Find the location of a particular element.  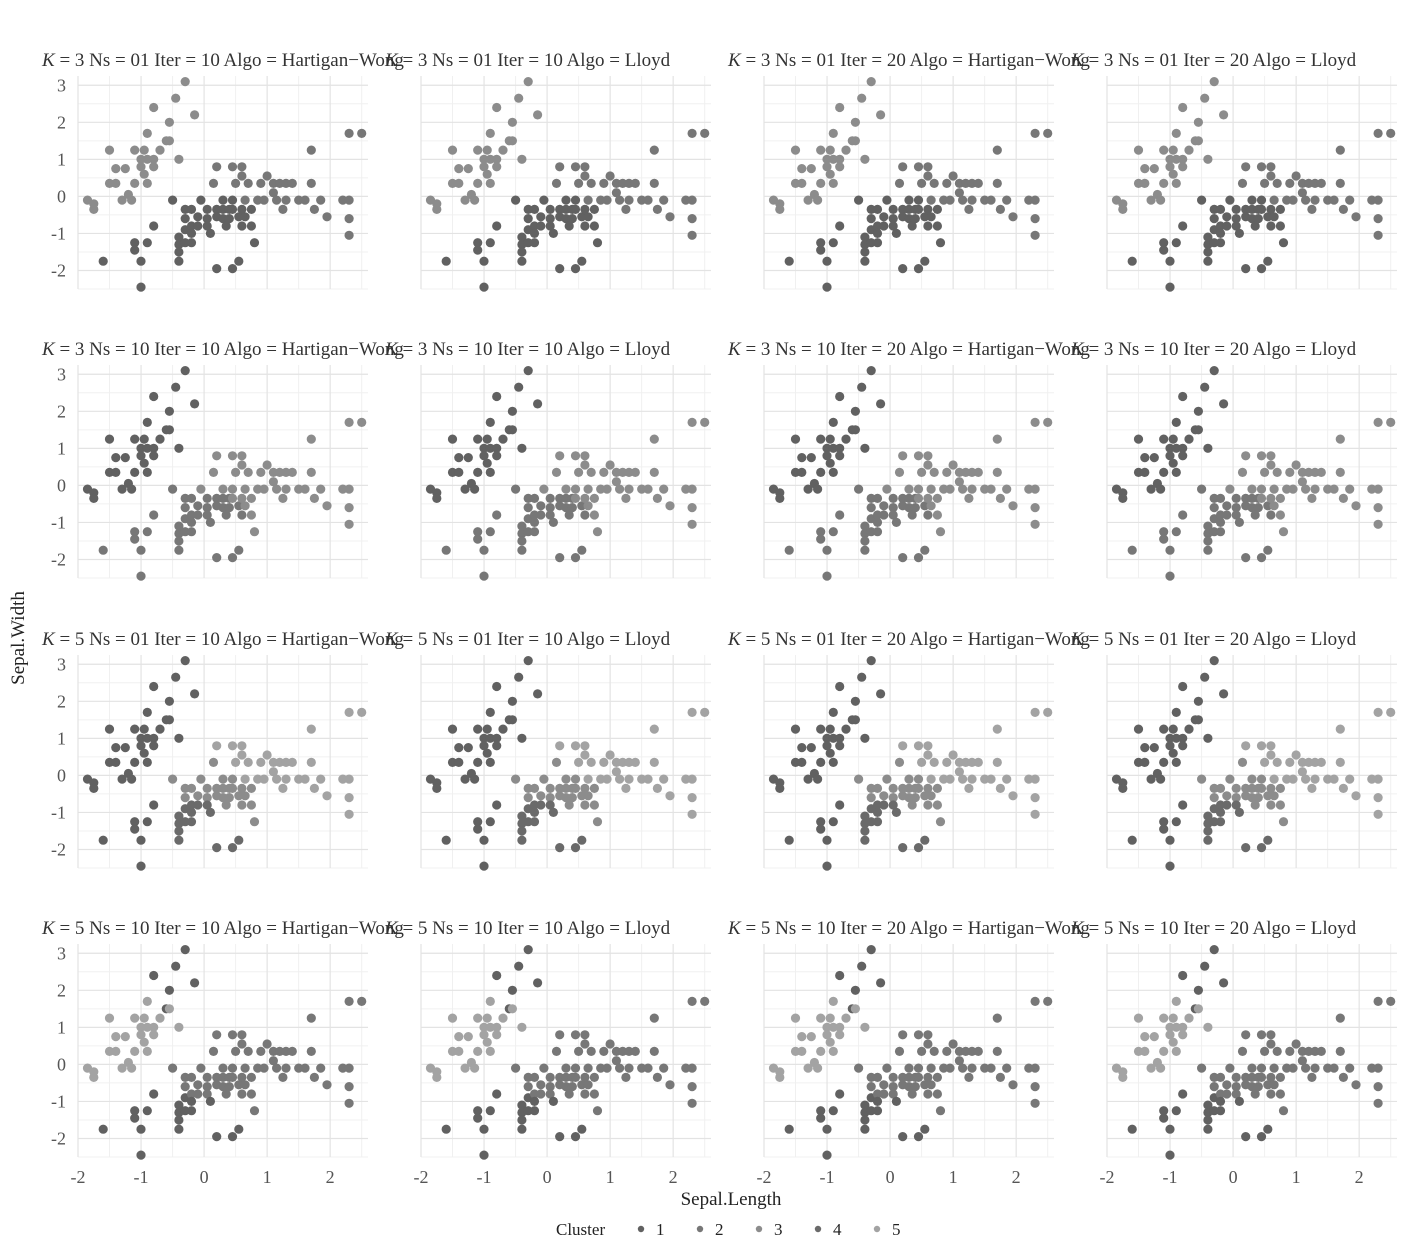

facet-title: K = 5 Ns = 01 Iter = 20 Algo = Lloyd is located at coordinates (1213, 639).